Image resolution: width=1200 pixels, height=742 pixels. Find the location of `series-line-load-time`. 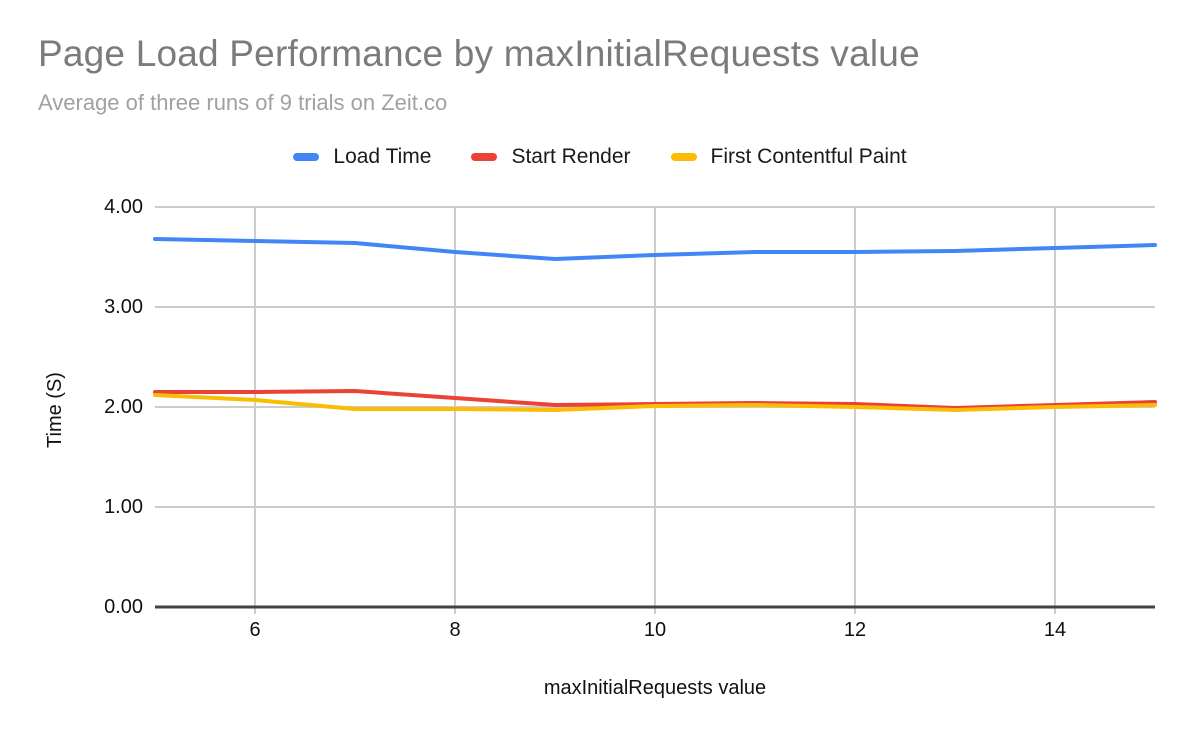

series-line-load-time is located at coordinates (655, 249).